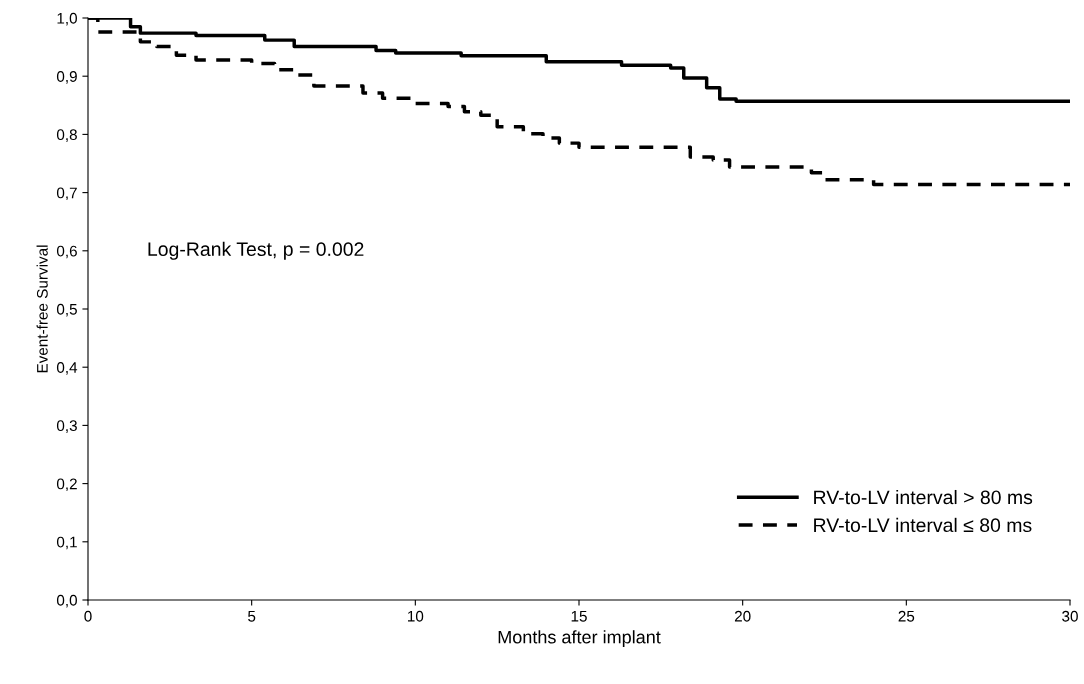  What do you see at coordinates (66, 310) in the screenshot?
I see `y-tick-label: 0,5` at bounding box center [66, 310].